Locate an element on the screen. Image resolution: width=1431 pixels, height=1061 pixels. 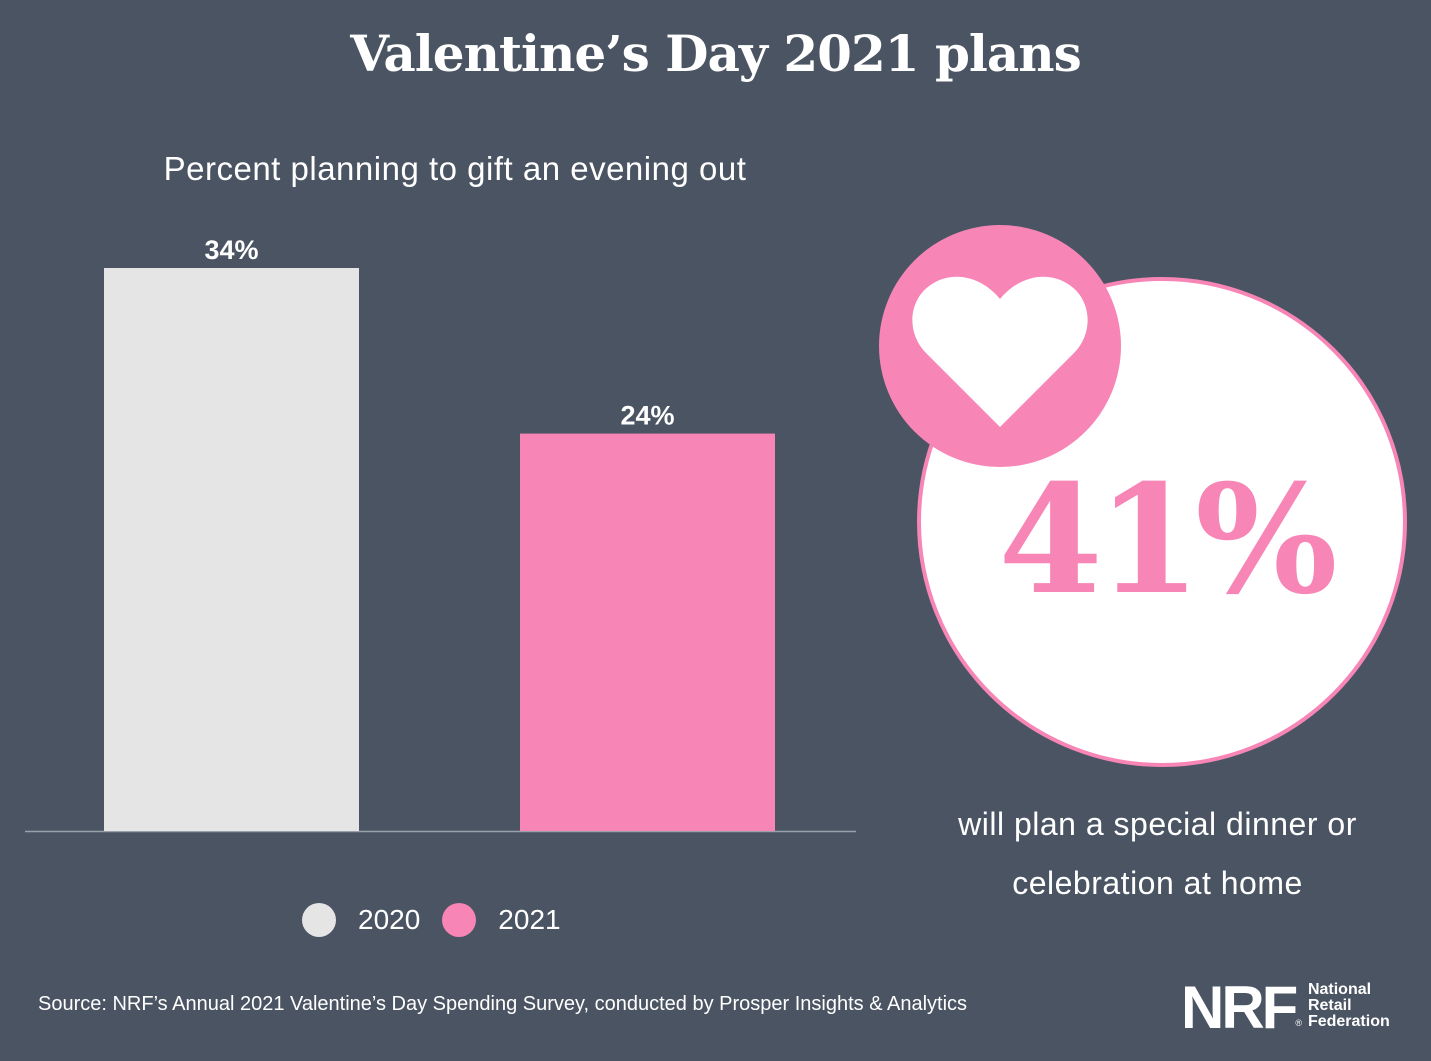
stat-caption-line-1: will plan a special dinner or is located at coordinates (1157, 824).